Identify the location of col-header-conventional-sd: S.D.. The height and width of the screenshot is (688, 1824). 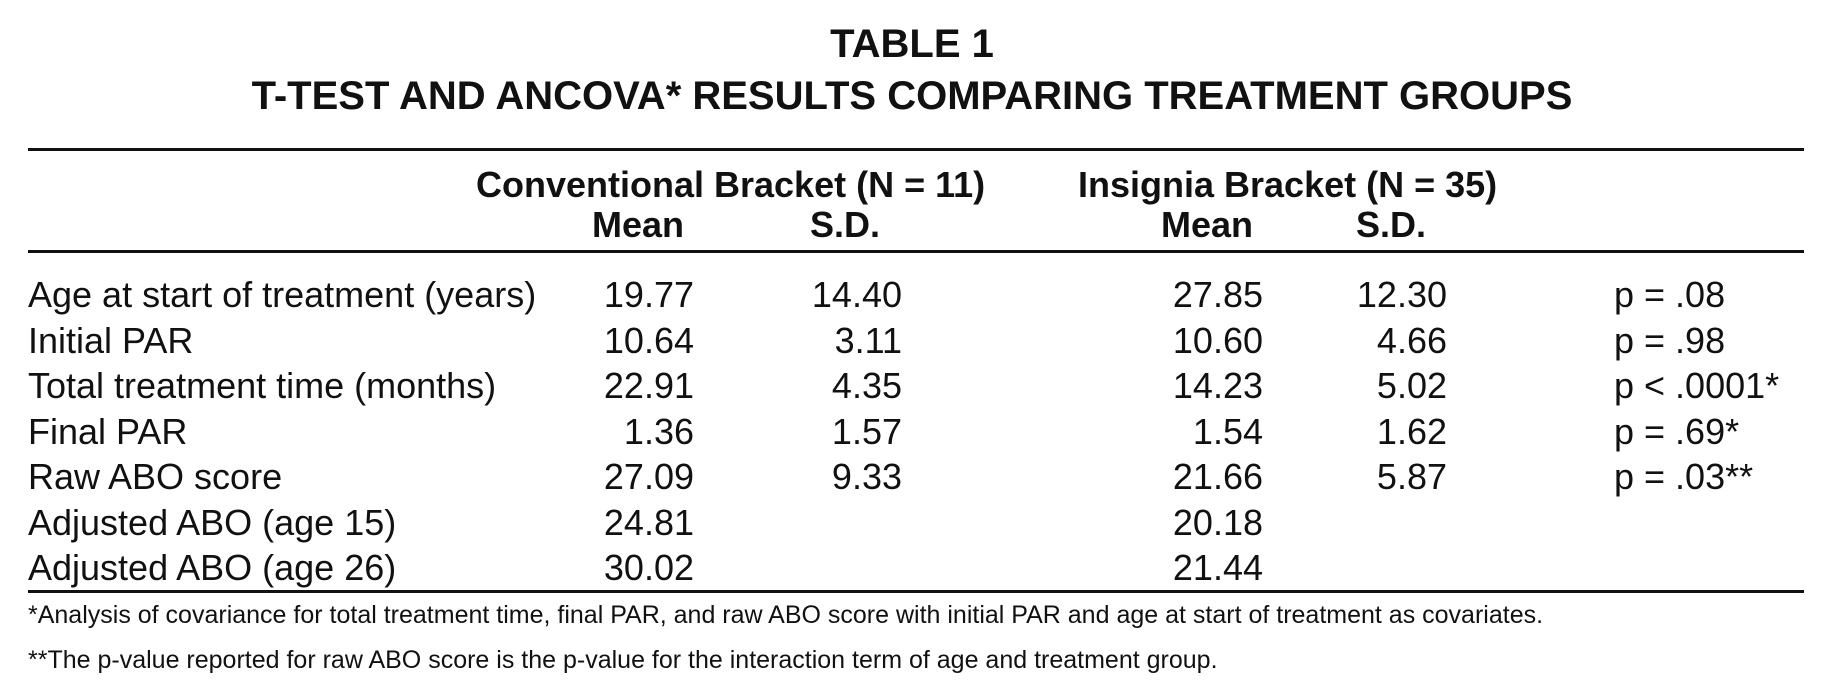
(845, 224).